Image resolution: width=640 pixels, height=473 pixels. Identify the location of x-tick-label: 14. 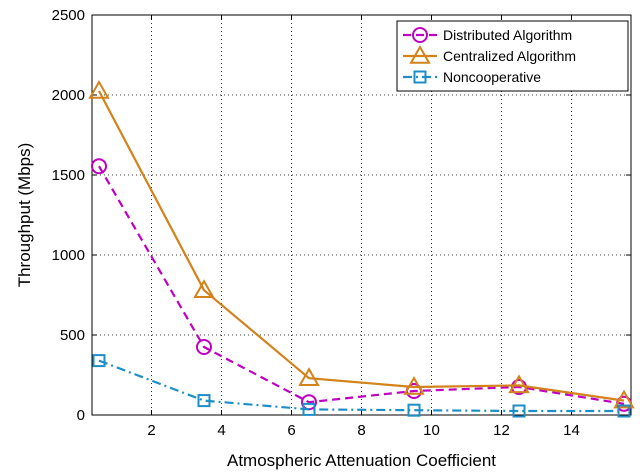
(571, 430).